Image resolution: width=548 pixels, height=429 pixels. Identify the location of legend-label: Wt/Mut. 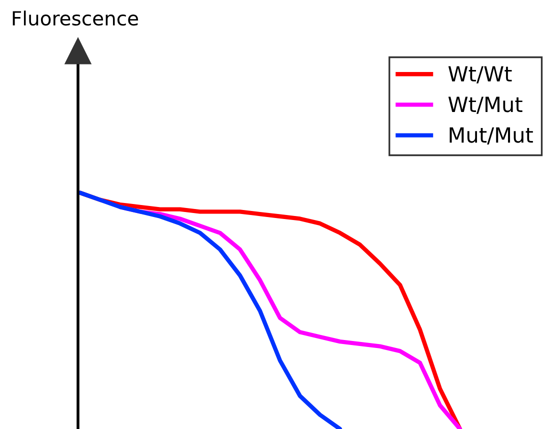
(485, 105).